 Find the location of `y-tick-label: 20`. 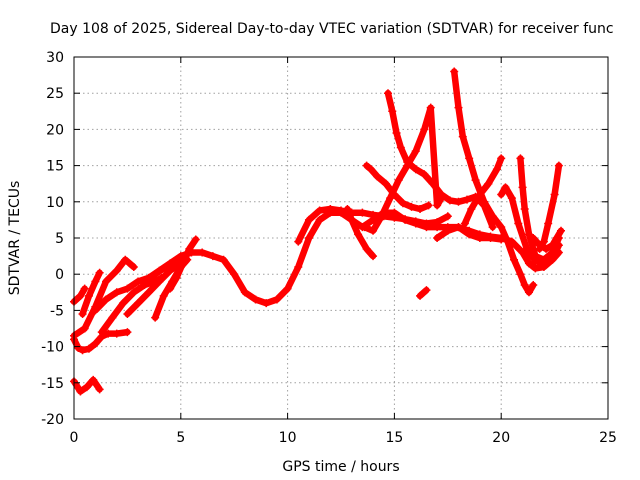

y-tick-label: 20 is located at coordinates (55, 130).